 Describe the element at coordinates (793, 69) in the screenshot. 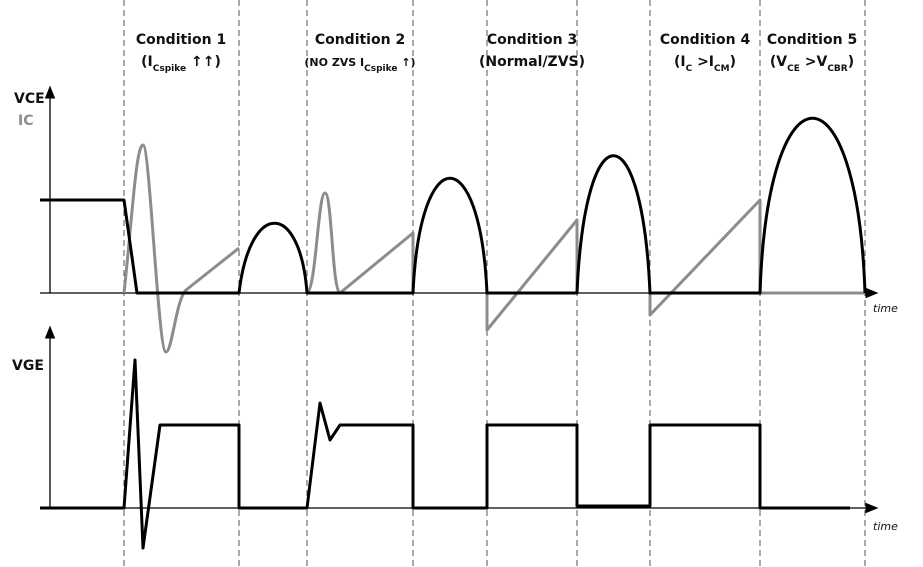

I see `subscript: CE` at that location.